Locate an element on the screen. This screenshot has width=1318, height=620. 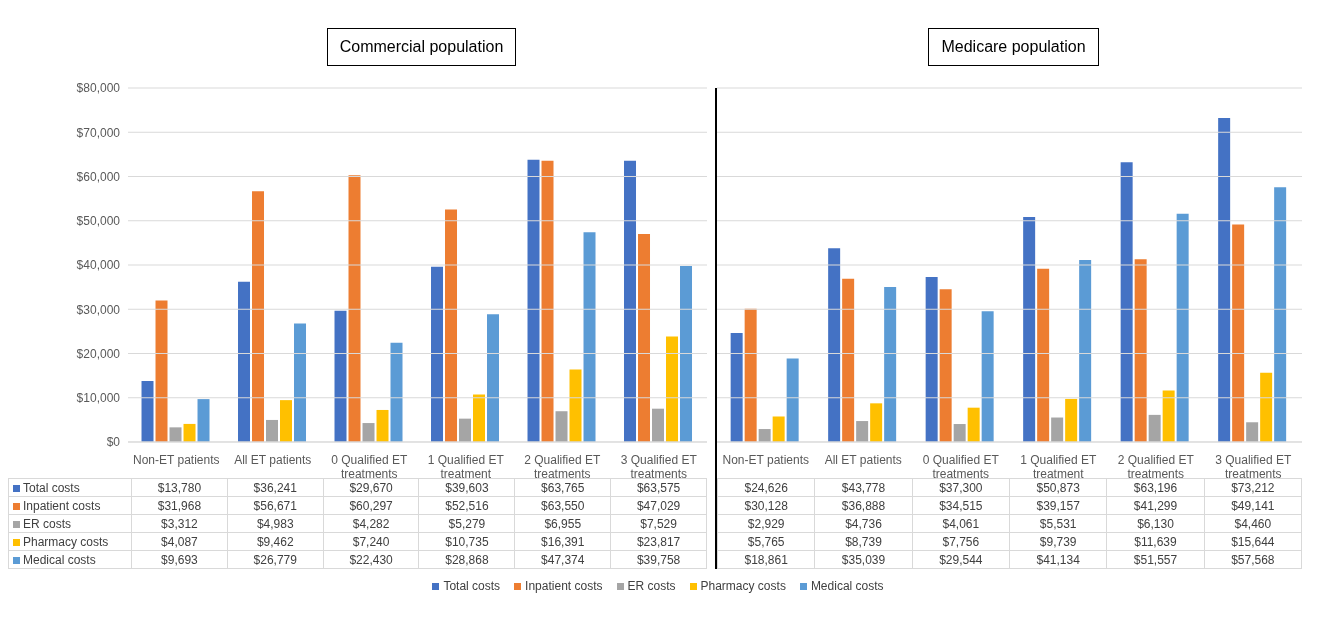
data-label: $5,279 is located at coordinates (466, 523).